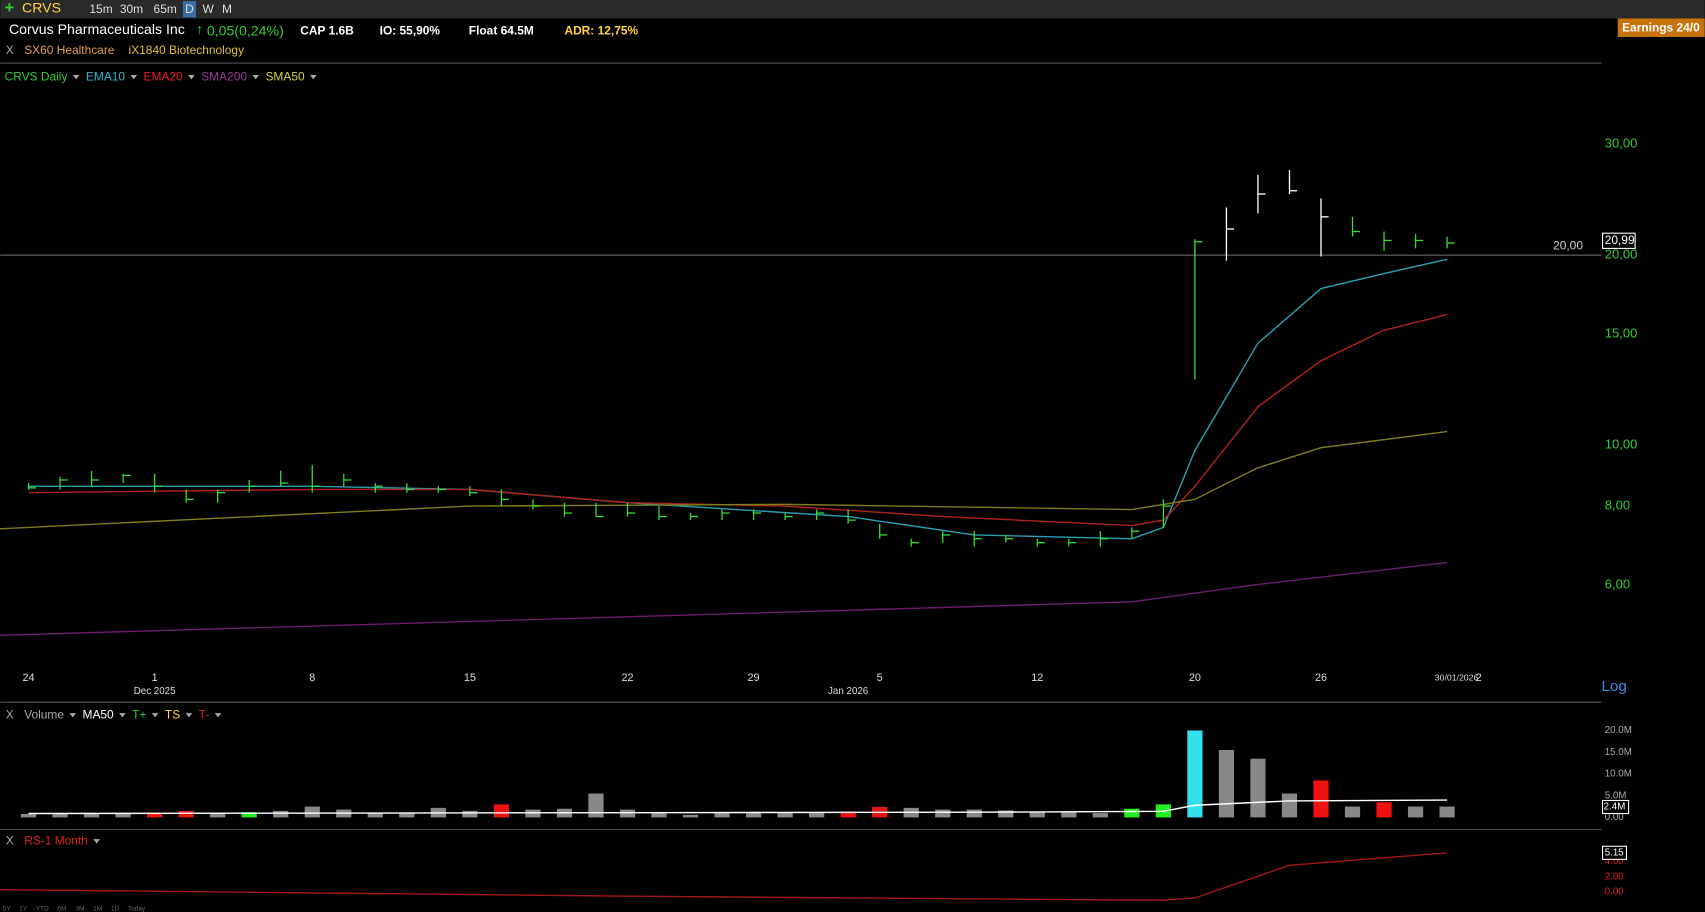  What do you see at coordinates (79, 908) in the screenshot?
I see `range-button: 3M` at bounding box center [79, 908].